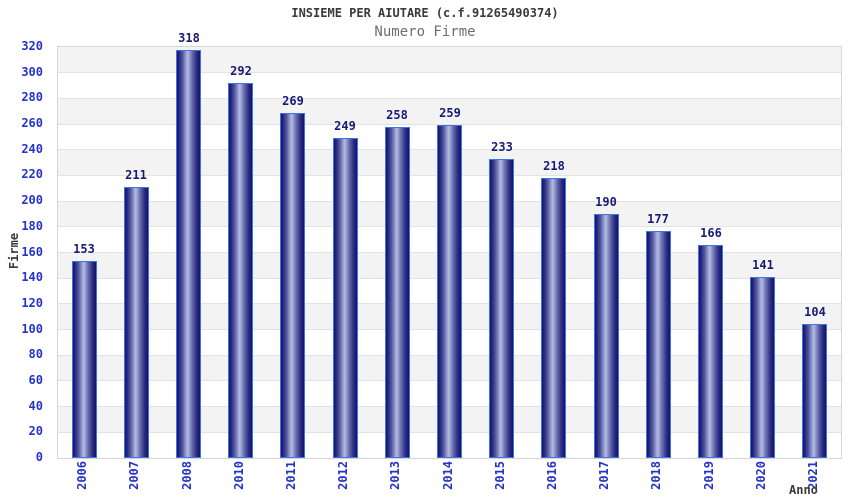 The image size is (850, 500). I want to click on x-tick-label: 2010, so click(240, 480).